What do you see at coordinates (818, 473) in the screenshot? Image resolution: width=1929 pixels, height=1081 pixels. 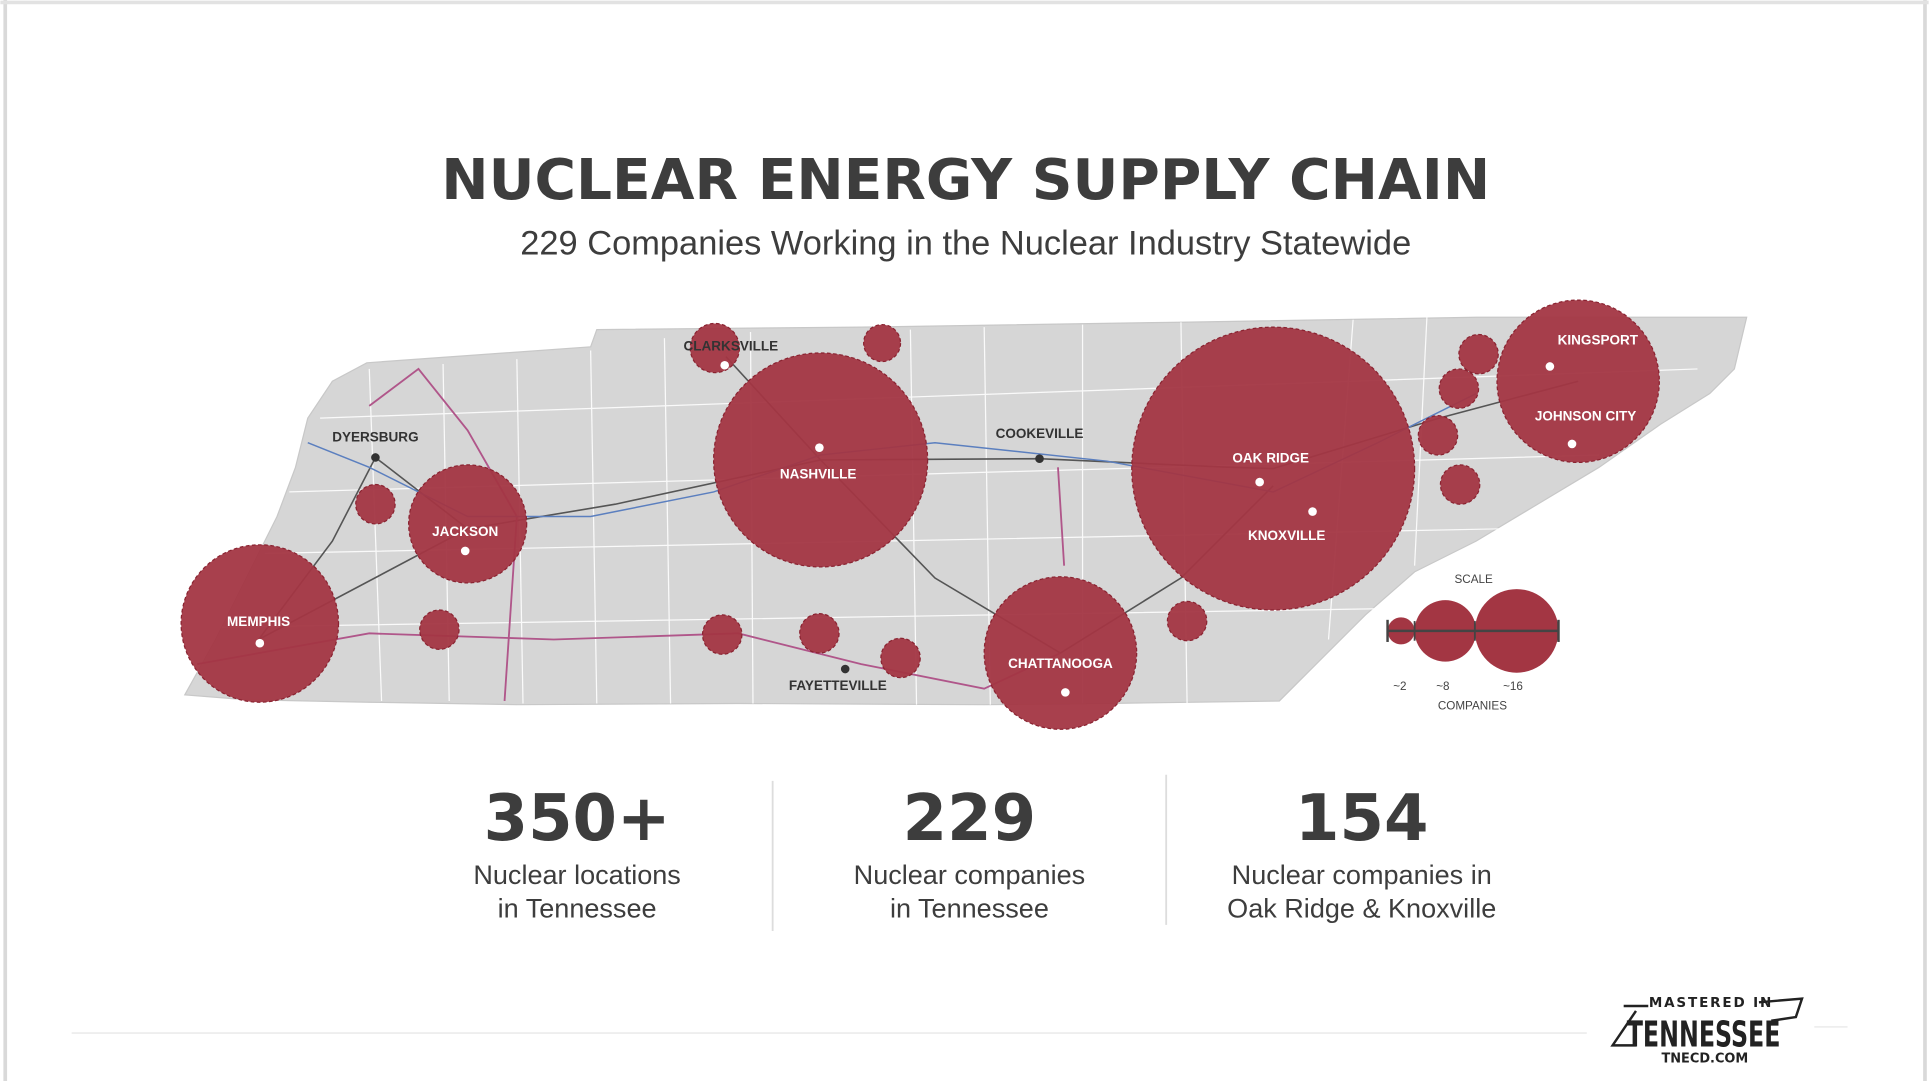 I see `label-nashville: NASHVILLE` at bounding box center [818, 473].